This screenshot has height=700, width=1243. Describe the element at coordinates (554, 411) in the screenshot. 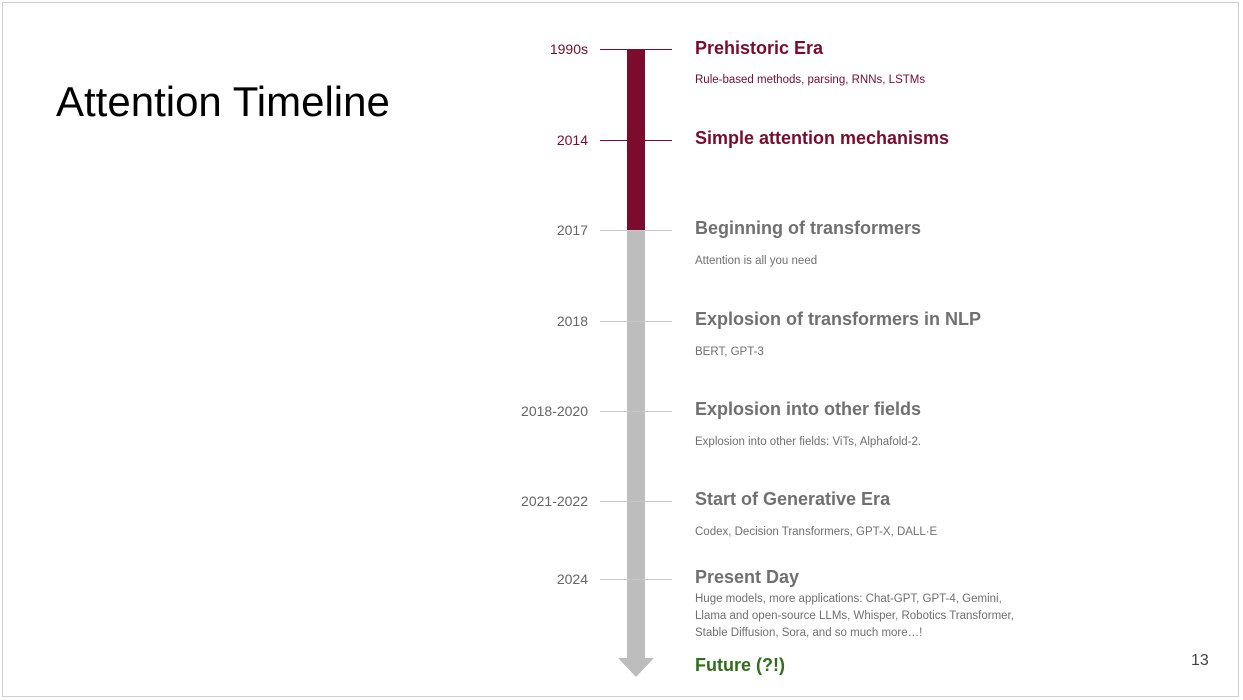

I see `event-year: 2018-2020` at that location.